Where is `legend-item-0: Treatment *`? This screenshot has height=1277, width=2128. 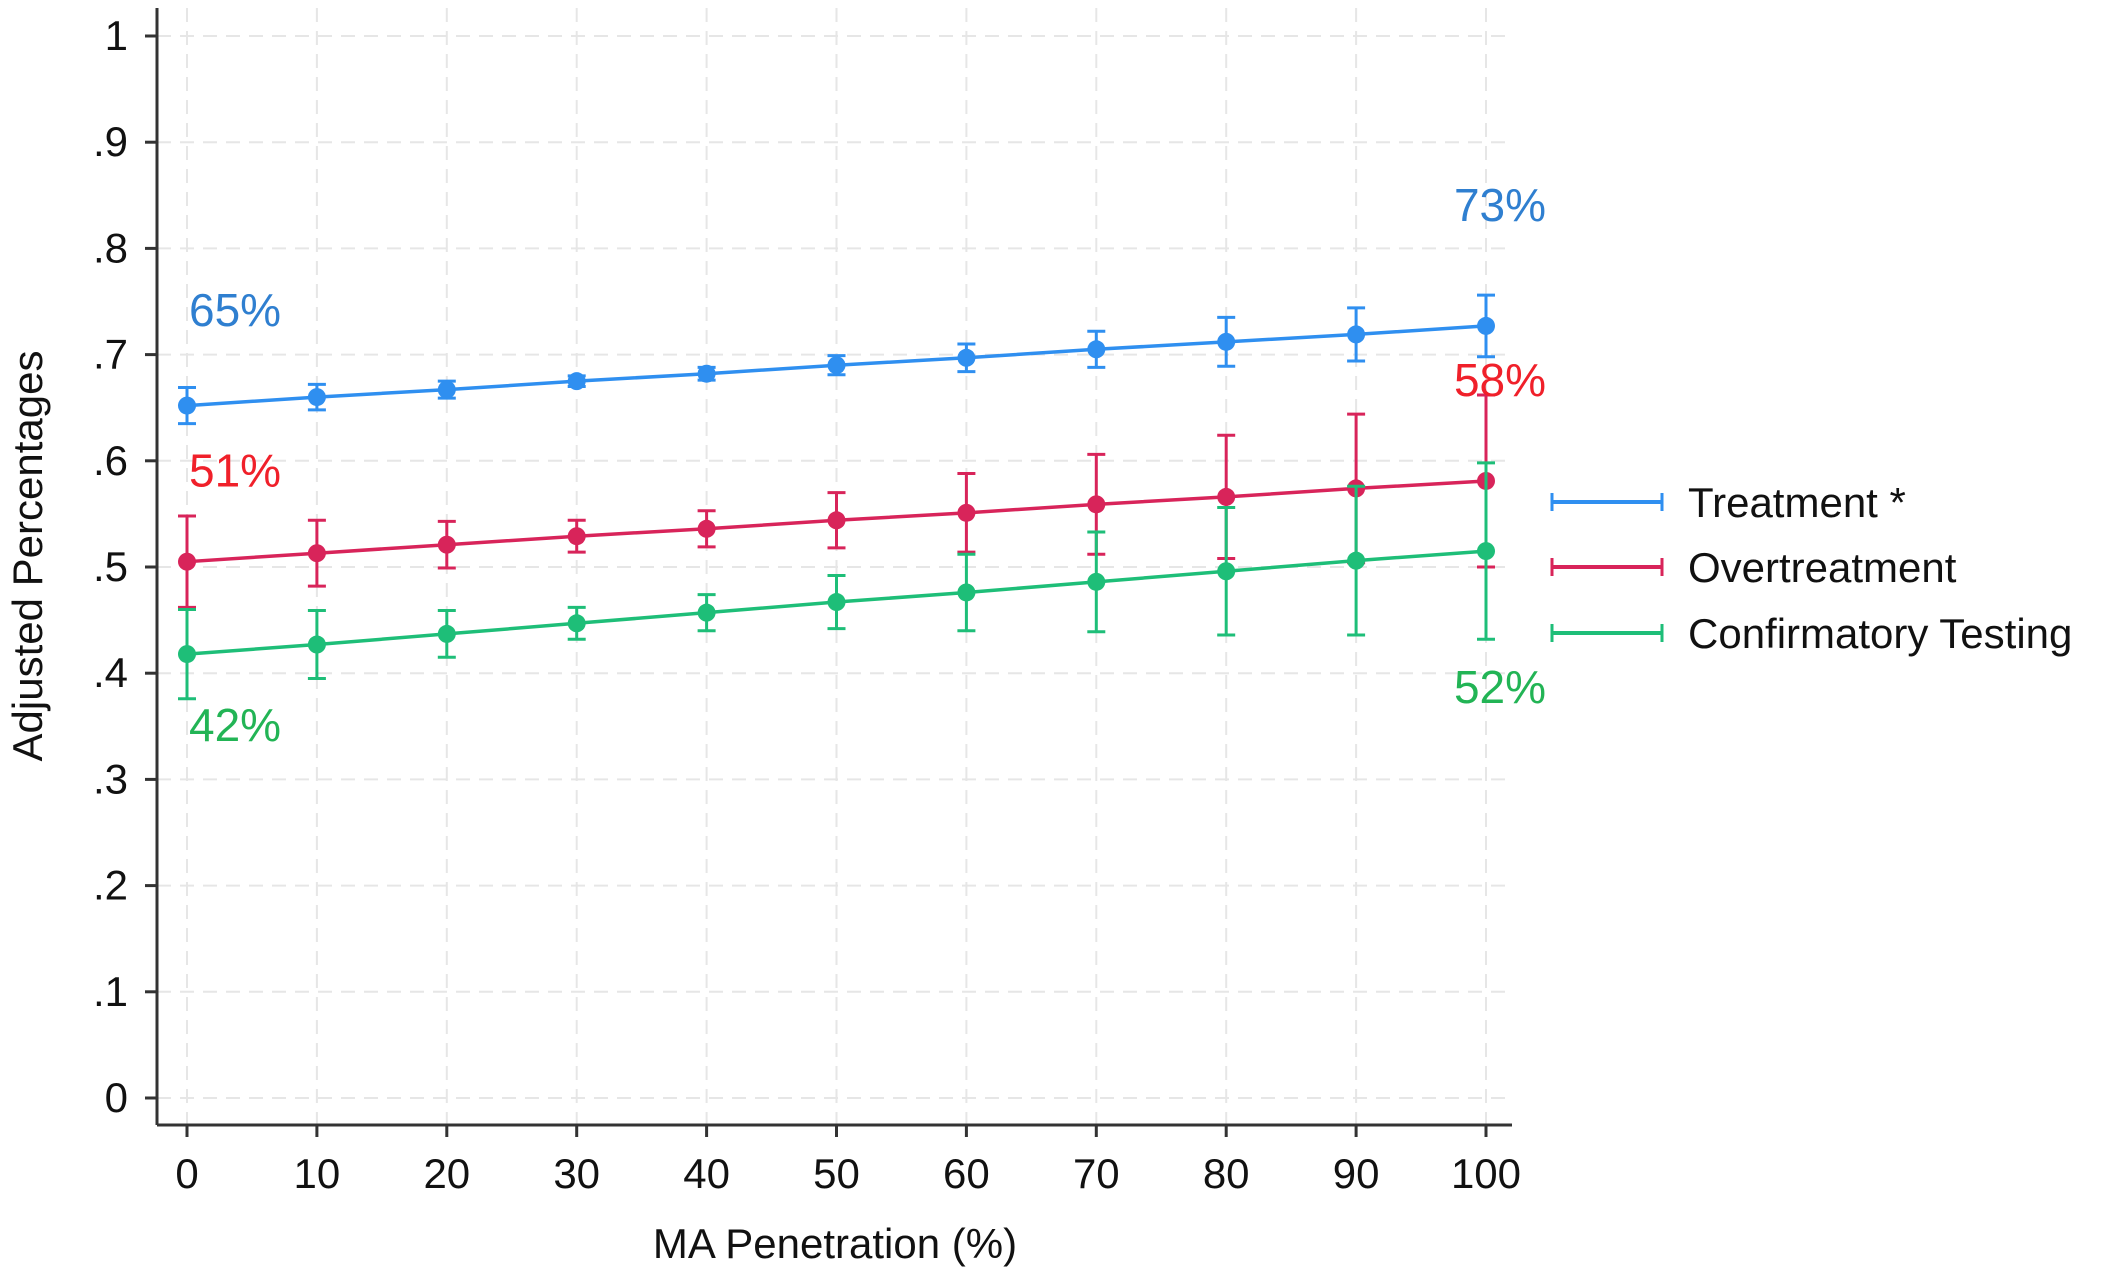
legend-item-0: Treatment * is located at coordinates (1728, 502).